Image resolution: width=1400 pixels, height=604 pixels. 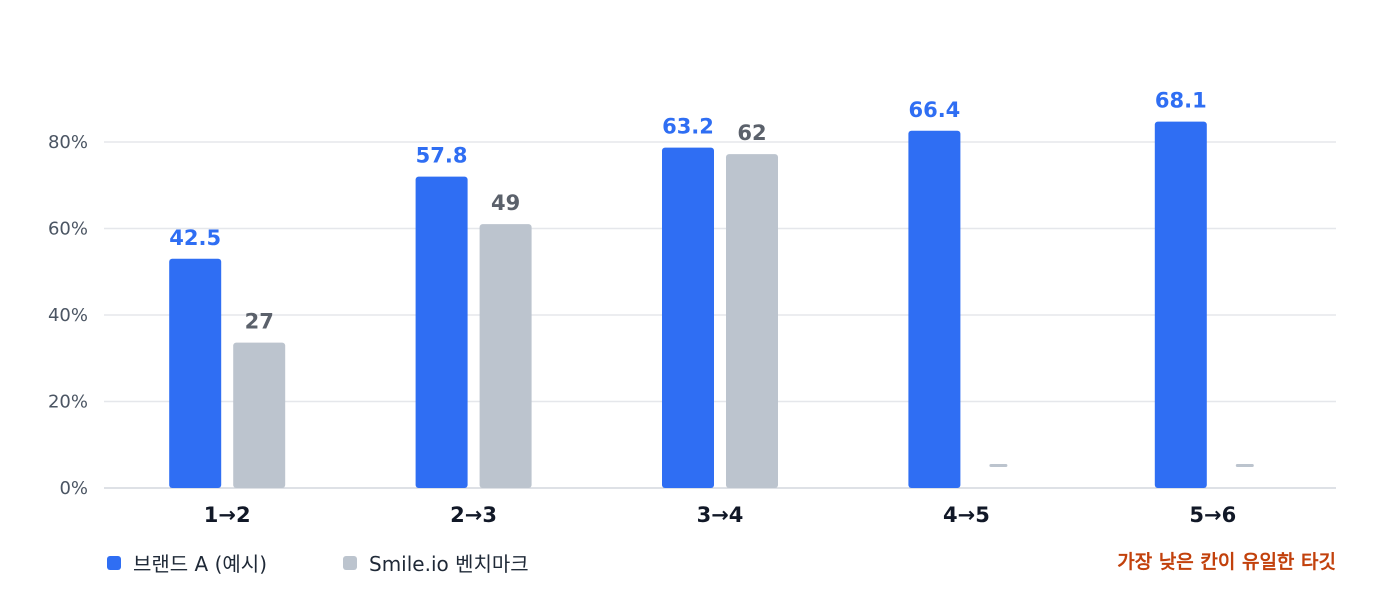 I want to click on data-label: 66.4, so click(x=934, y=110).